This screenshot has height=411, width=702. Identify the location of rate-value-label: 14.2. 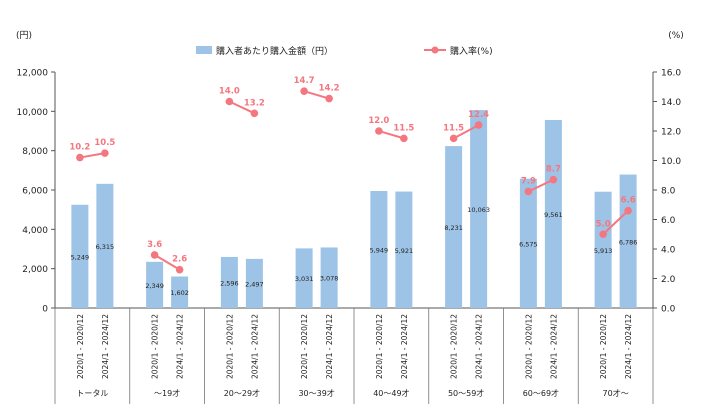
(329, 89).